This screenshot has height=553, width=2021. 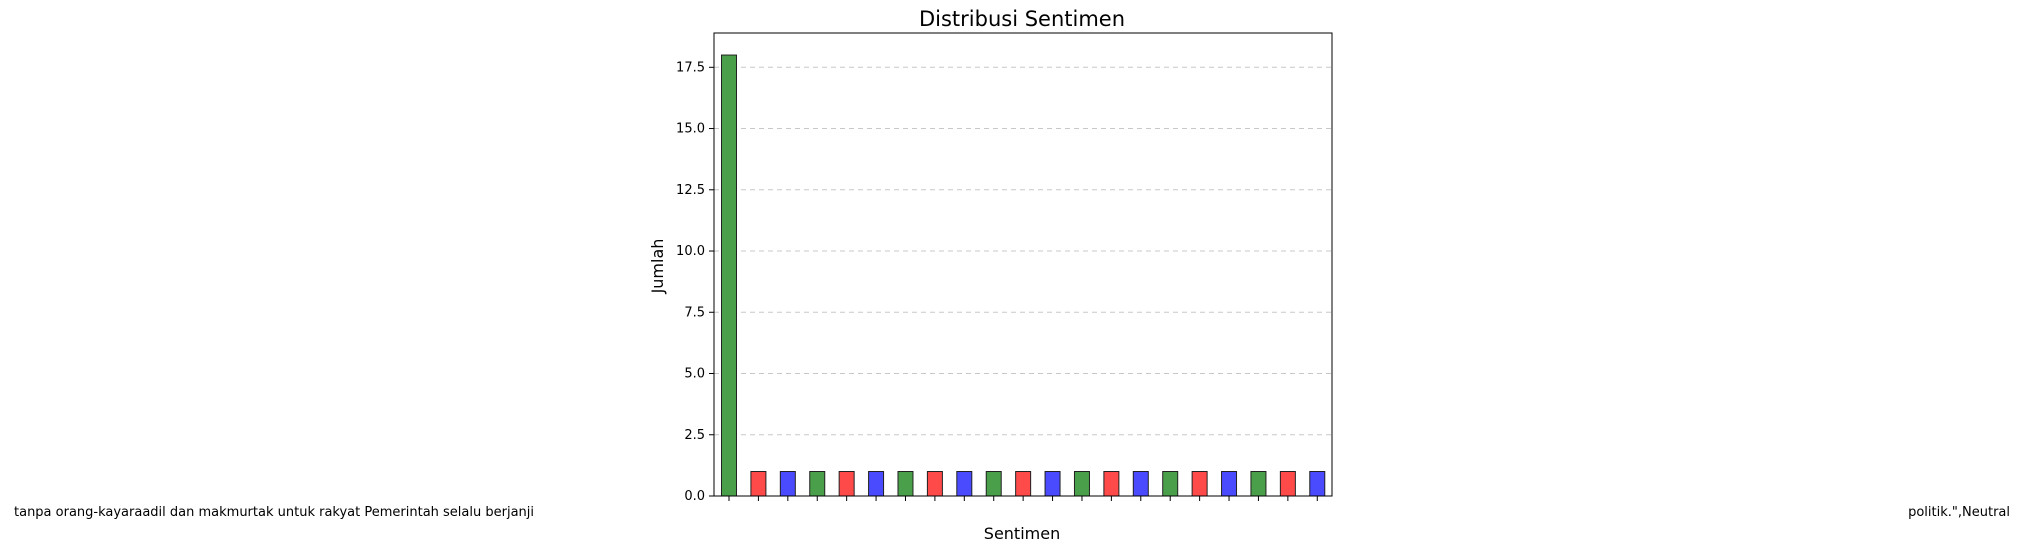 What do you see at coordinates (690, 129) in the screenshot?
I see `y-tick-label: 15.0` at bounding box center [690, 129].